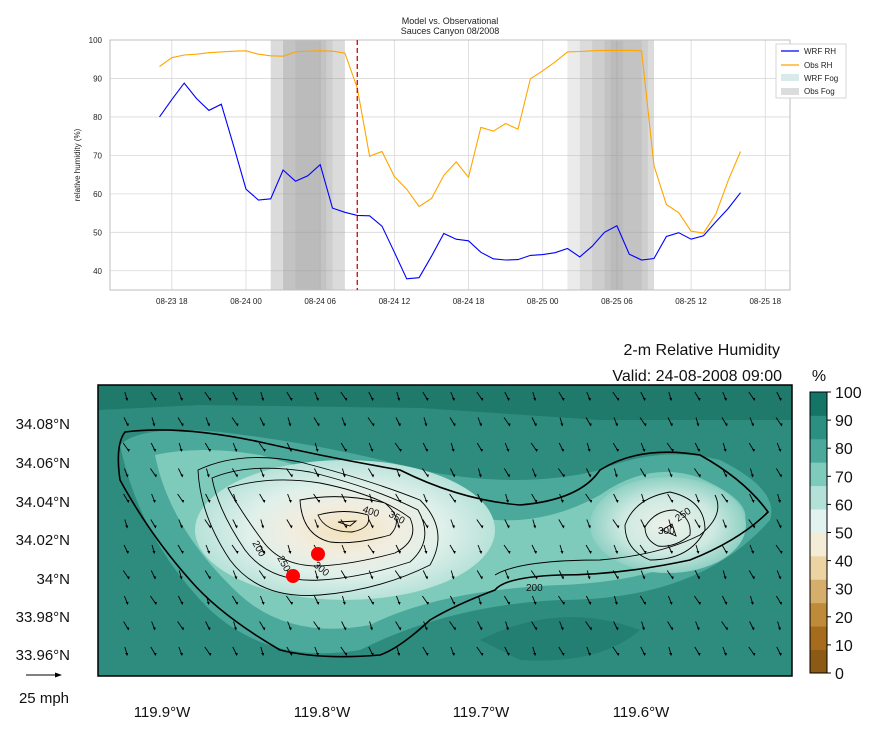 The width and height of the screenshot is (877, 733). What do you see at coordinates (534, 588) in the screenshot?
I see `contour-label: 200` at bounding box center [534, 588].